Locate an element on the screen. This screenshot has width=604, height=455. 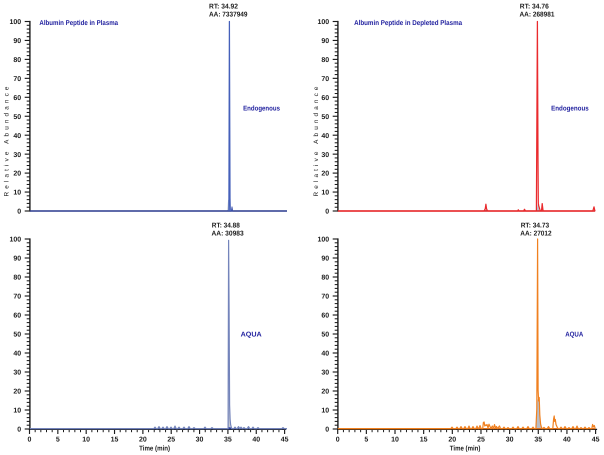
svg-text: AA: 268981 is located at coordinates (537, 15).